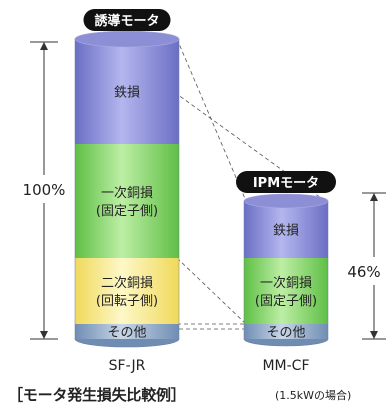 The width and height of the screenshot is (388, 414). I want to click on segment-other-sf-jr, so click(127, 331).